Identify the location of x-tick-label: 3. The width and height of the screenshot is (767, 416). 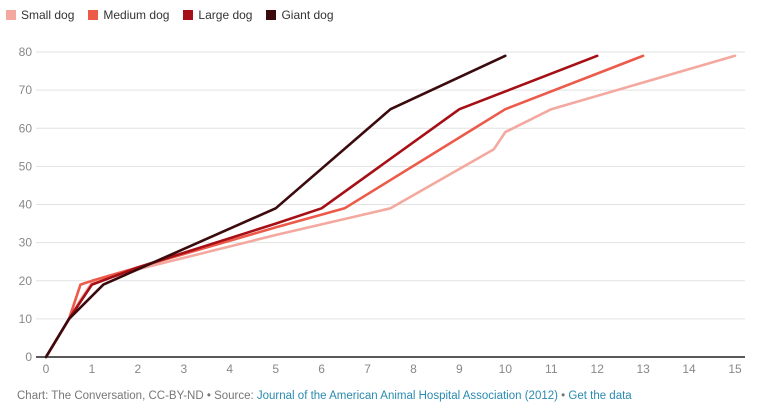
(183, 369).